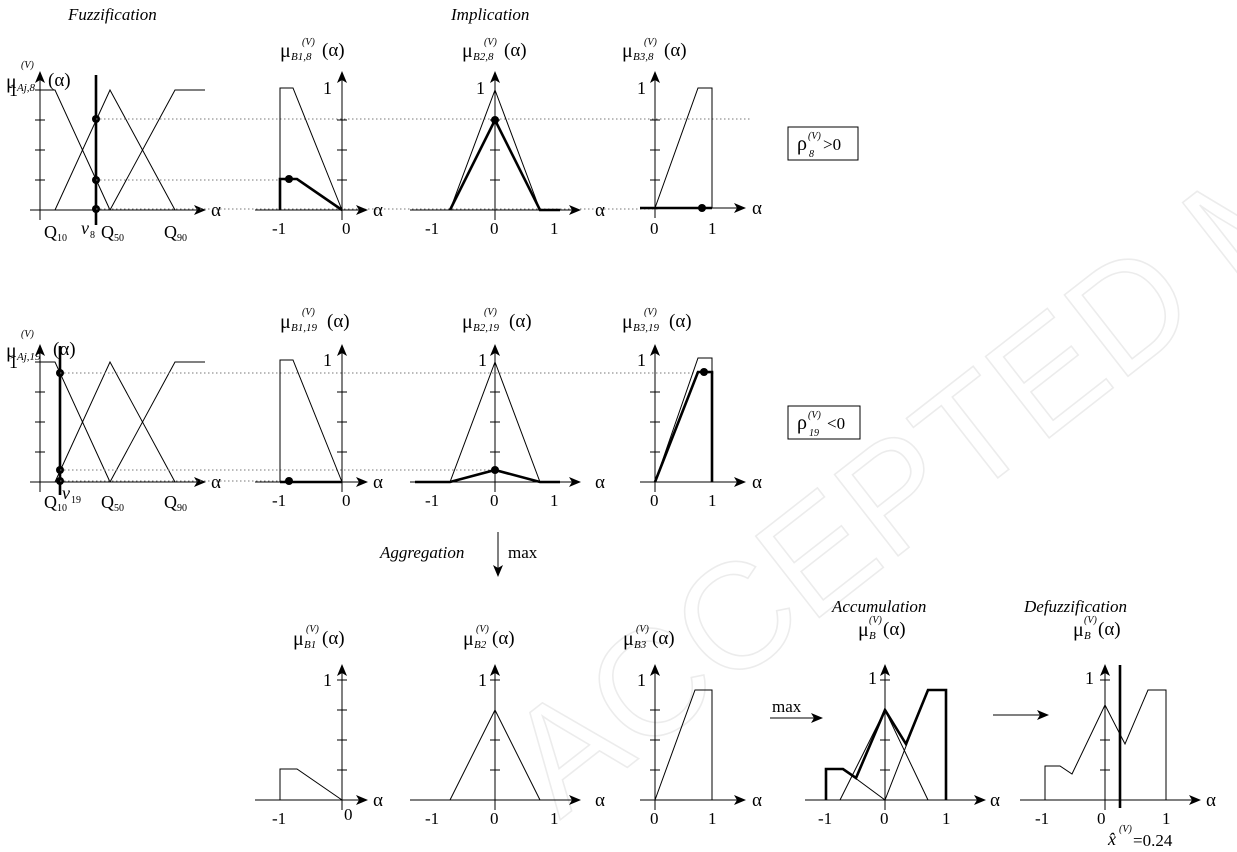 This screenshot has width=1237, height=852. I want to click on aggregation-label: Aggregation, so click(421, 552).